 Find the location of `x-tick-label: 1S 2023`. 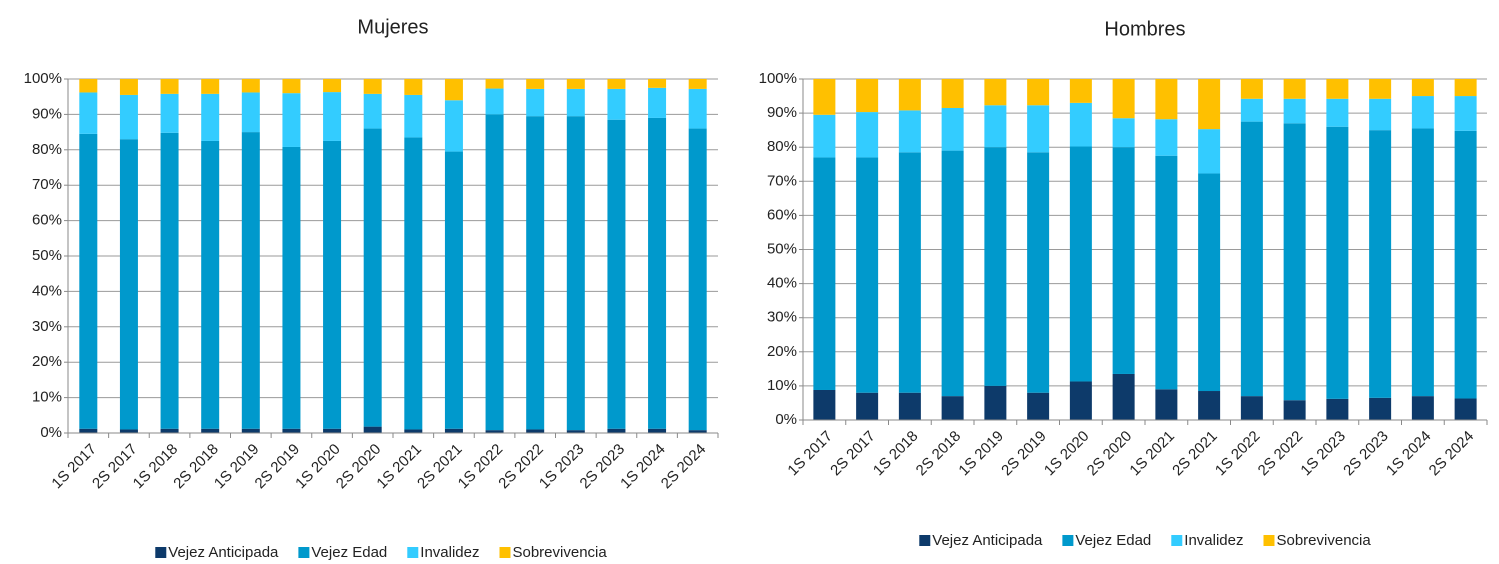

x-tick-label: 1S 2023 is located at coordinates (1323, 454).